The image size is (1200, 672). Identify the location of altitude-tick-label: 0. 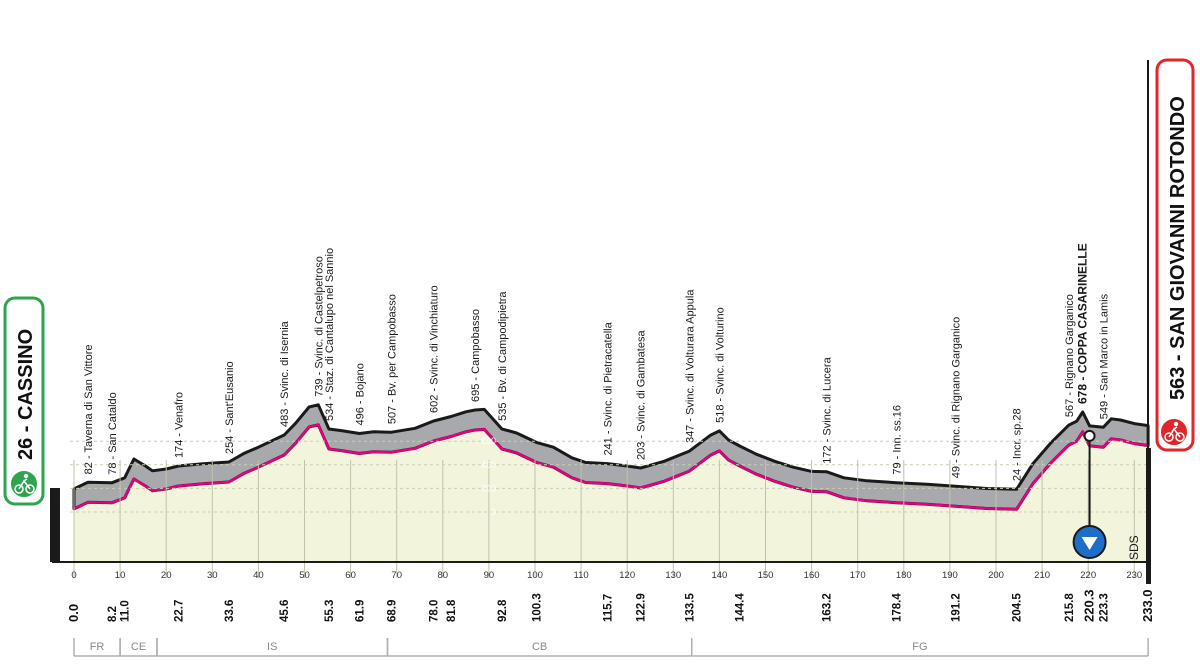
(493, 512).